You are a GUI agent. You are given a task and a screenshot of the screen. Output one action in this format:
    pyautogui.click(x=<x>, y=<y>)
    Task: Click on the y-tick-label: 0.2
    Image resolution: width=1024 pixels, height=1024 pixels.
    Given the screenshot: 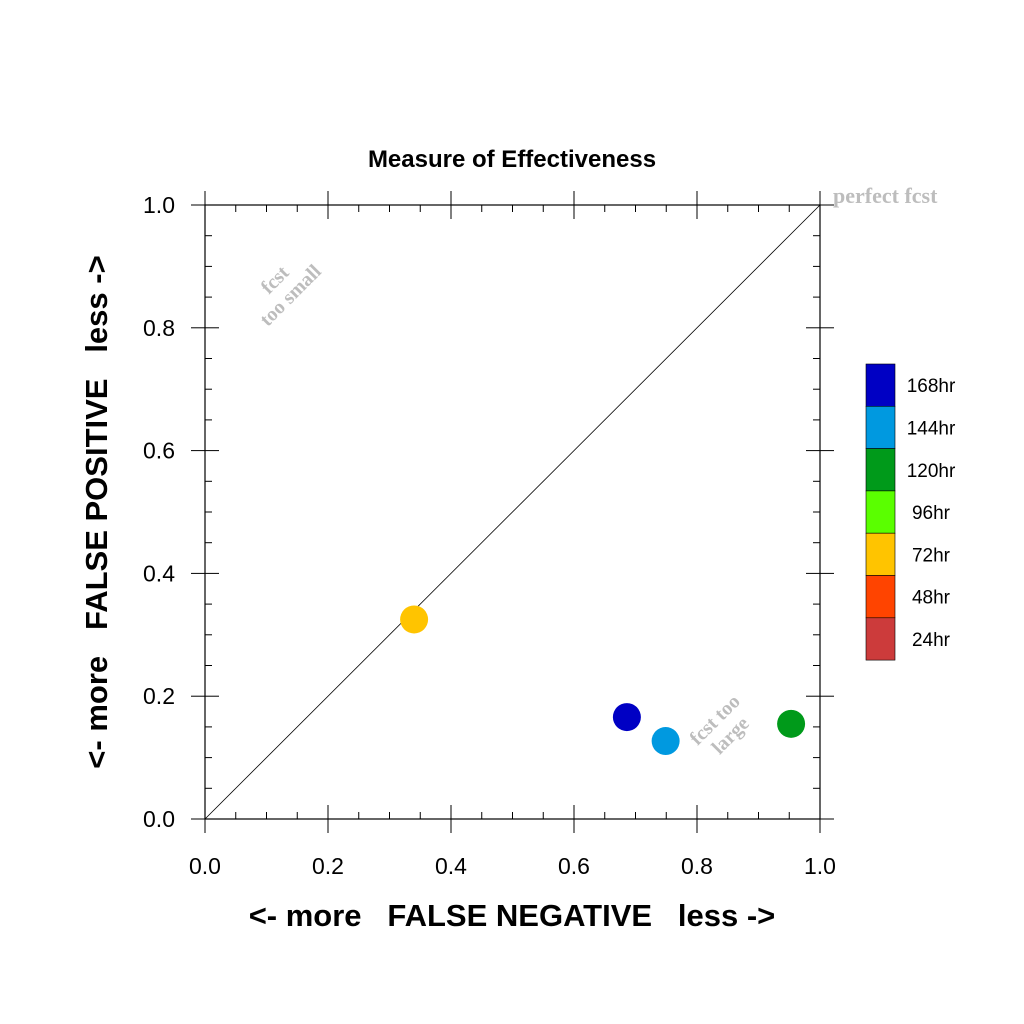 What is the action you would take?
    pyautogui.click(x=159, y=696)
    